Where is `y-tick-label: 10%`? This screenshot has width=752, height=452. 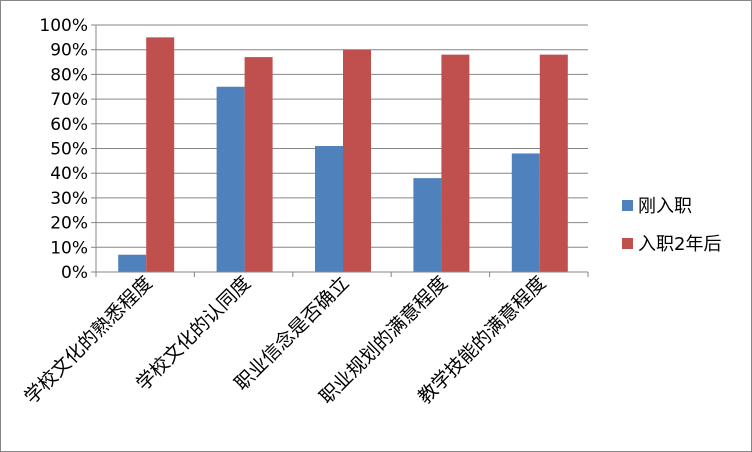 y-tick-label: 10% is located at coordinates (69, 248).